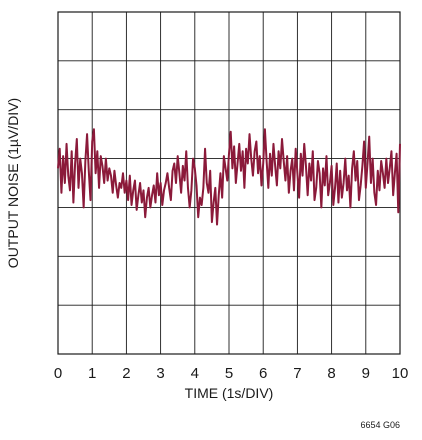 The height and width of the screenshot is (440, 422). What do you see at coordinates (366, 373) in the screenshot?
I see `x-tick-label: 9` at bounding box center [366, 373].